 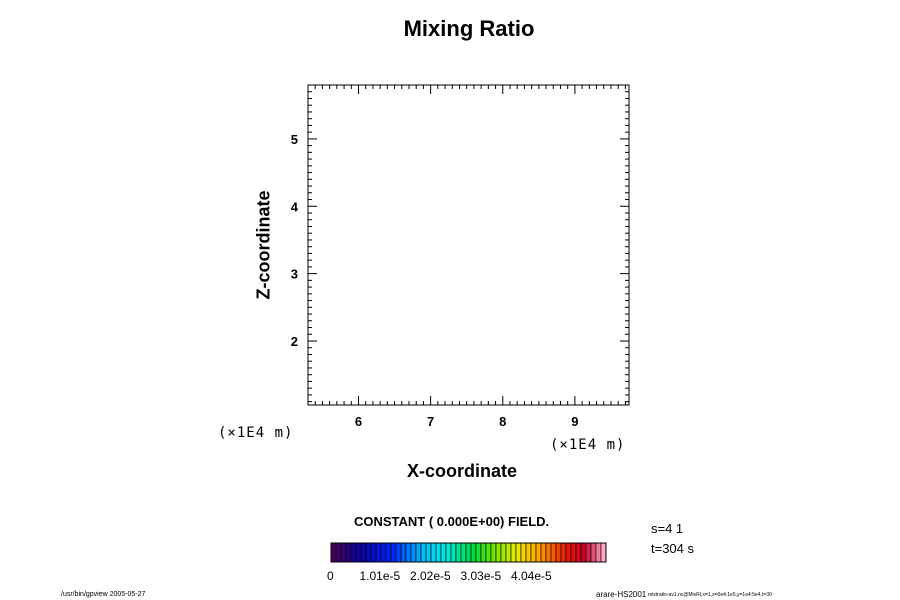 What do you see at coordinates (294, 341) in the screenshot?
I see `y-tick-label: 2` at bounding box center [294, 341].